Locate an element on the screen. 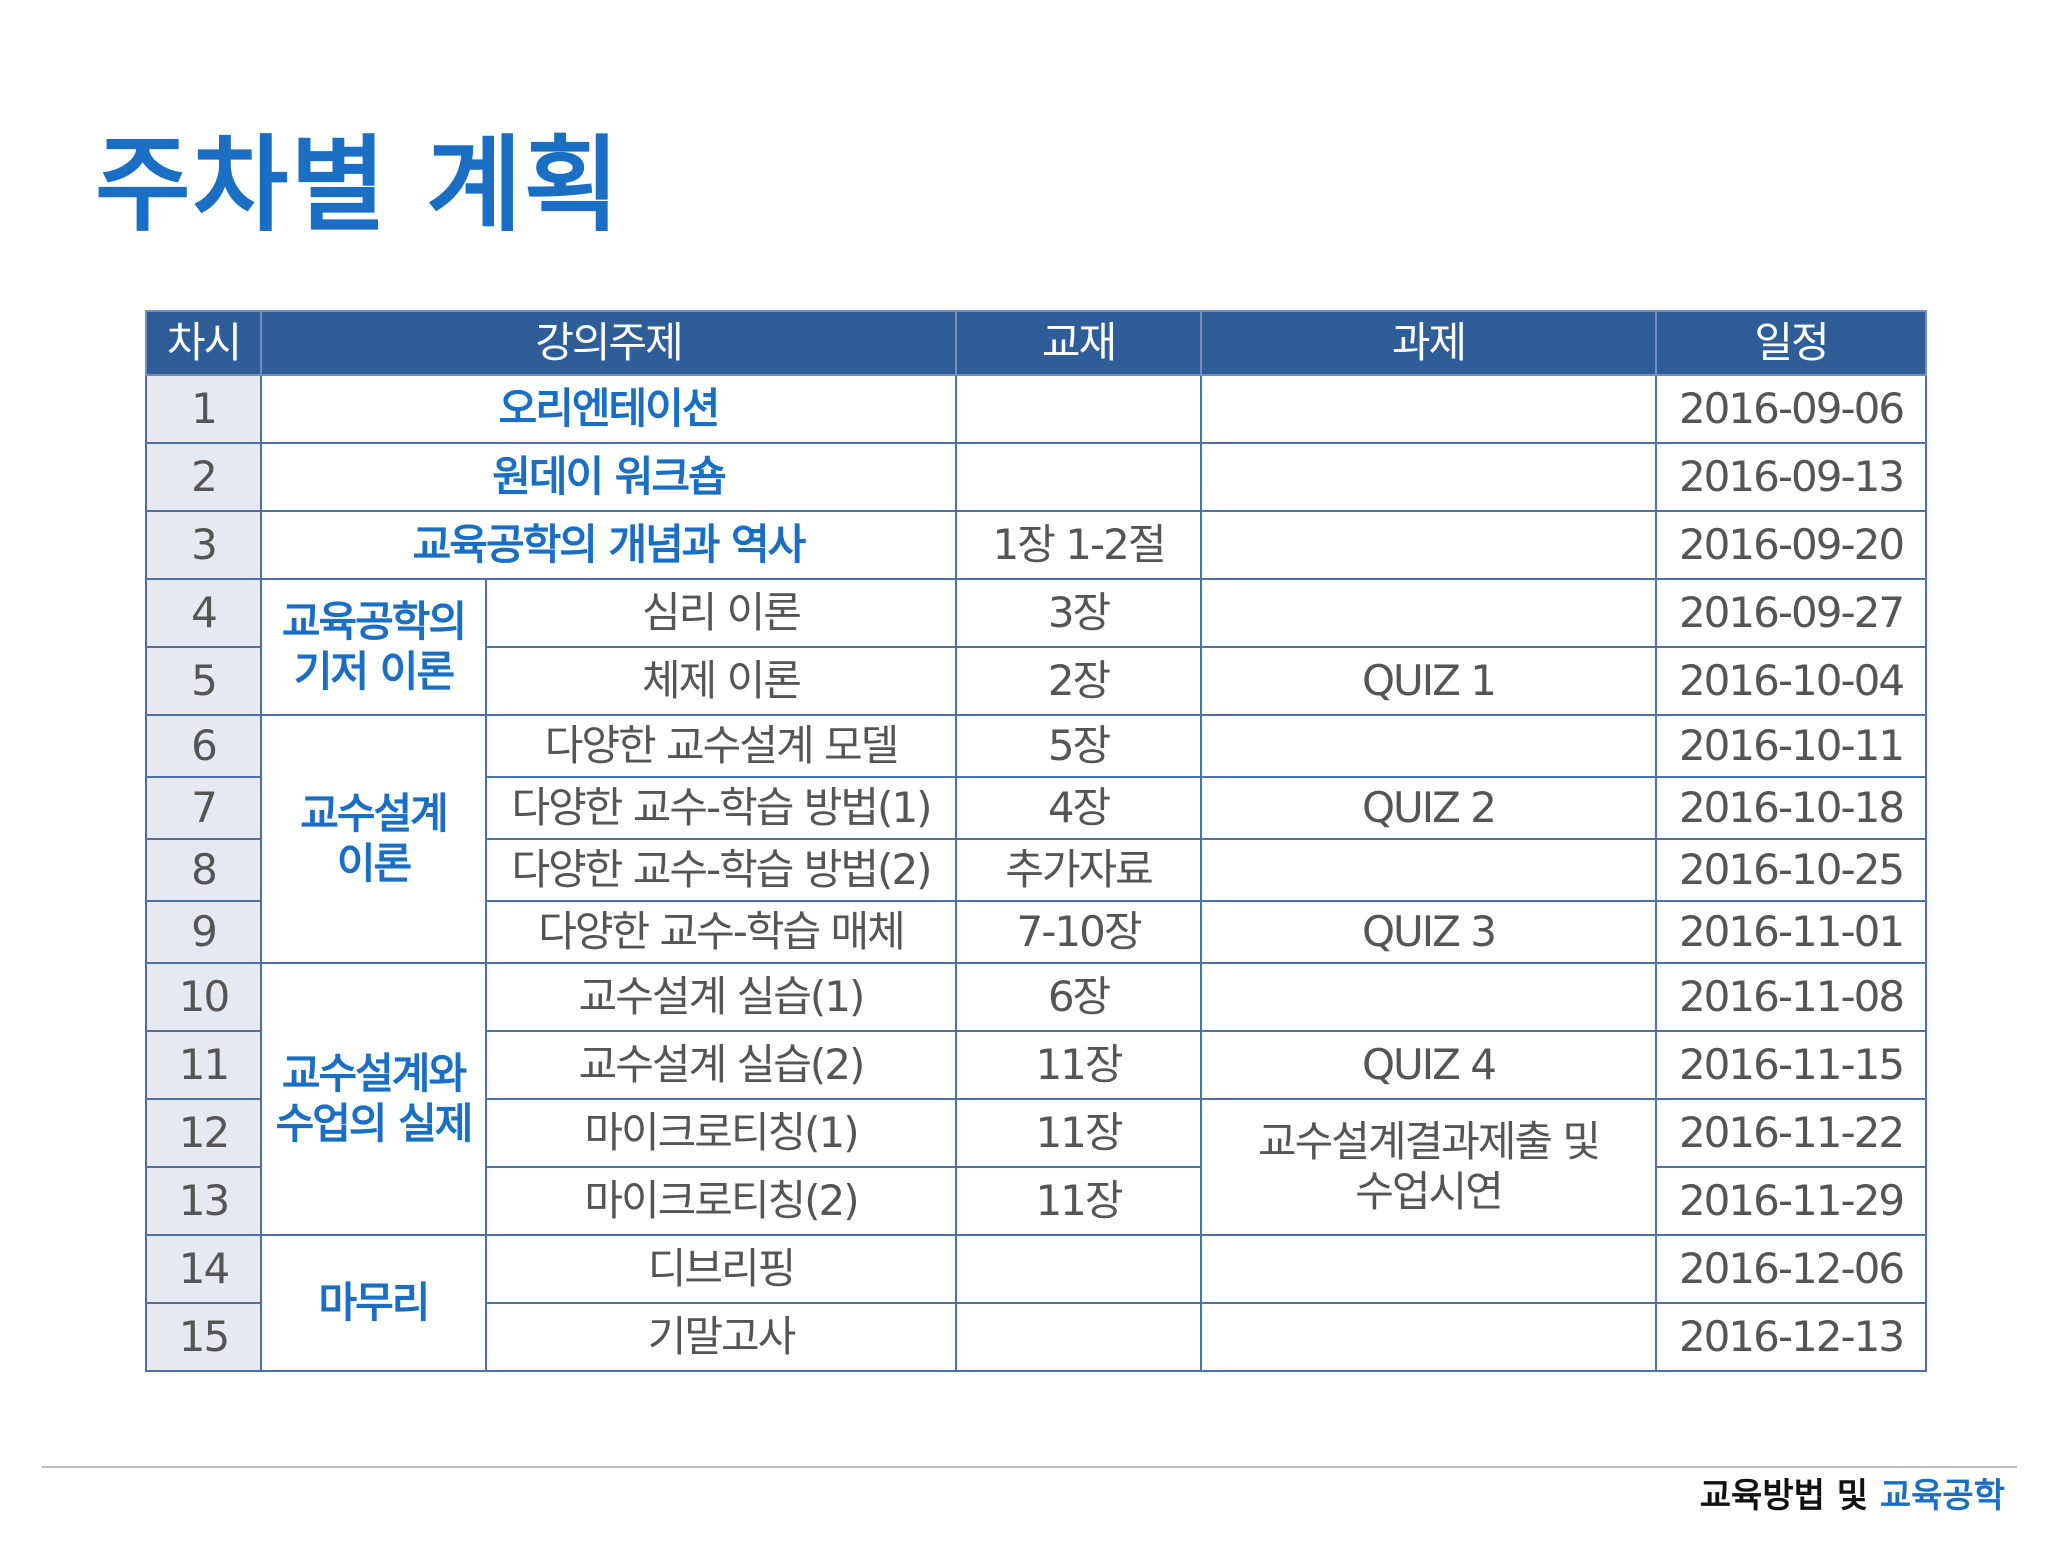 Image resolution: width=2060 pixels, height=1552 pixels. footer: 교육방법 및 교육공학 is located at coordinates (1852, 1492).